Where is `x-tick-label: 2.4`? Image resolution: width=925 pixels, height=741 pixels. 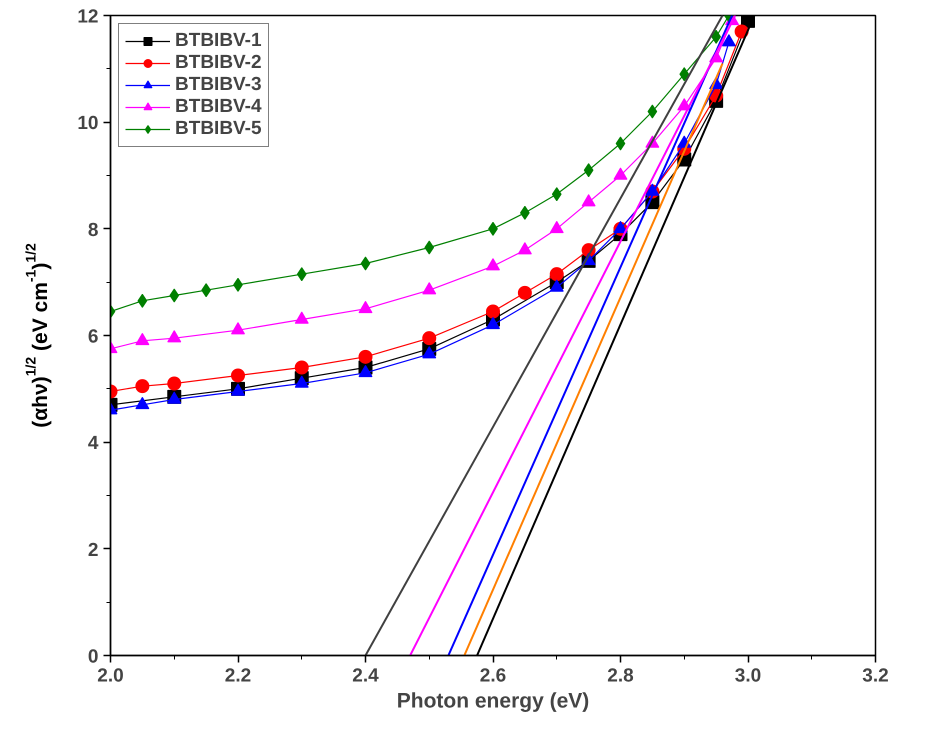 x-tick-label: 2.4 is located at coordinates (366, 676).